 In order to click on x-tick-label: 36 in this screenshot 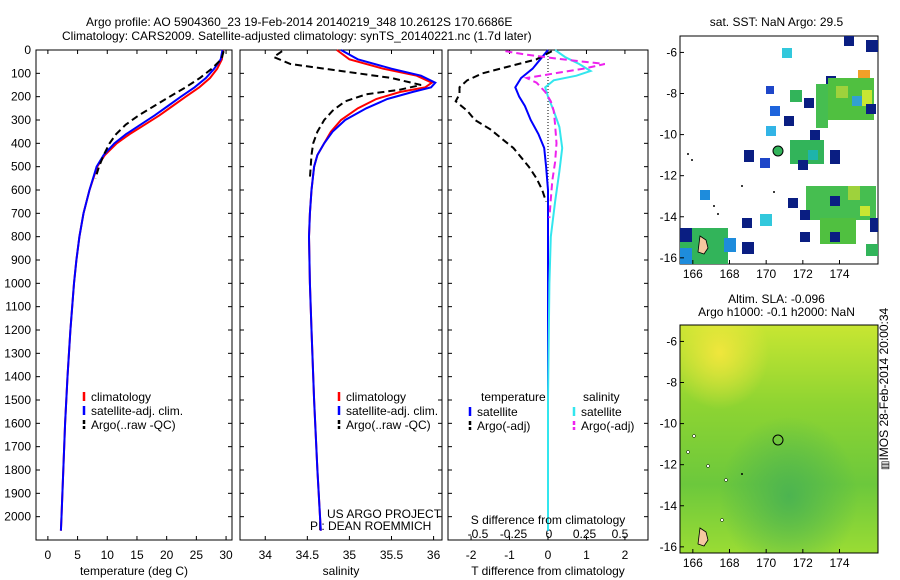, I will do `click(434, 555)`.